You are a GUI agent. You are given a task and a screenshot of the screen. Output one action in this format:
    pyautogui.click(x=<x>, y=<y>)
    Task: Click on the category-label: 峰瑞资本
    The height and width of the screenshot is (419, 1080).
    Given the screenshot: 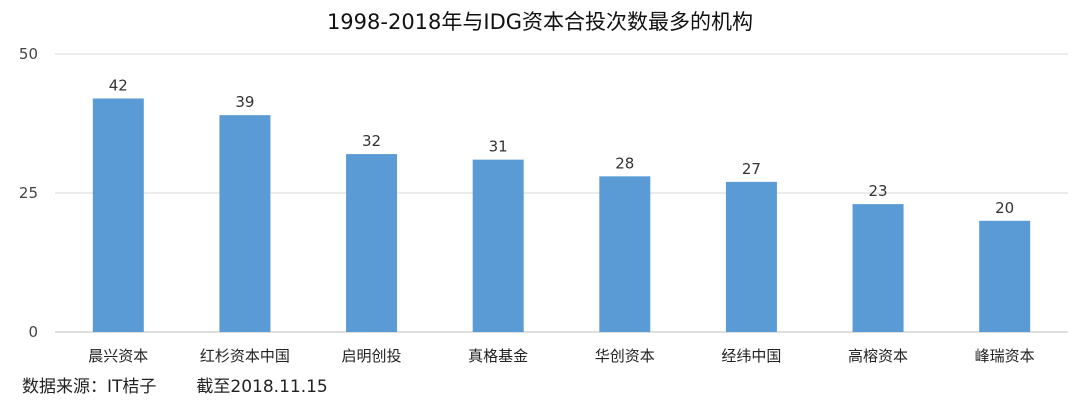 What is the action you would take?
    pyautogui.click(x=1005, y=356)
    